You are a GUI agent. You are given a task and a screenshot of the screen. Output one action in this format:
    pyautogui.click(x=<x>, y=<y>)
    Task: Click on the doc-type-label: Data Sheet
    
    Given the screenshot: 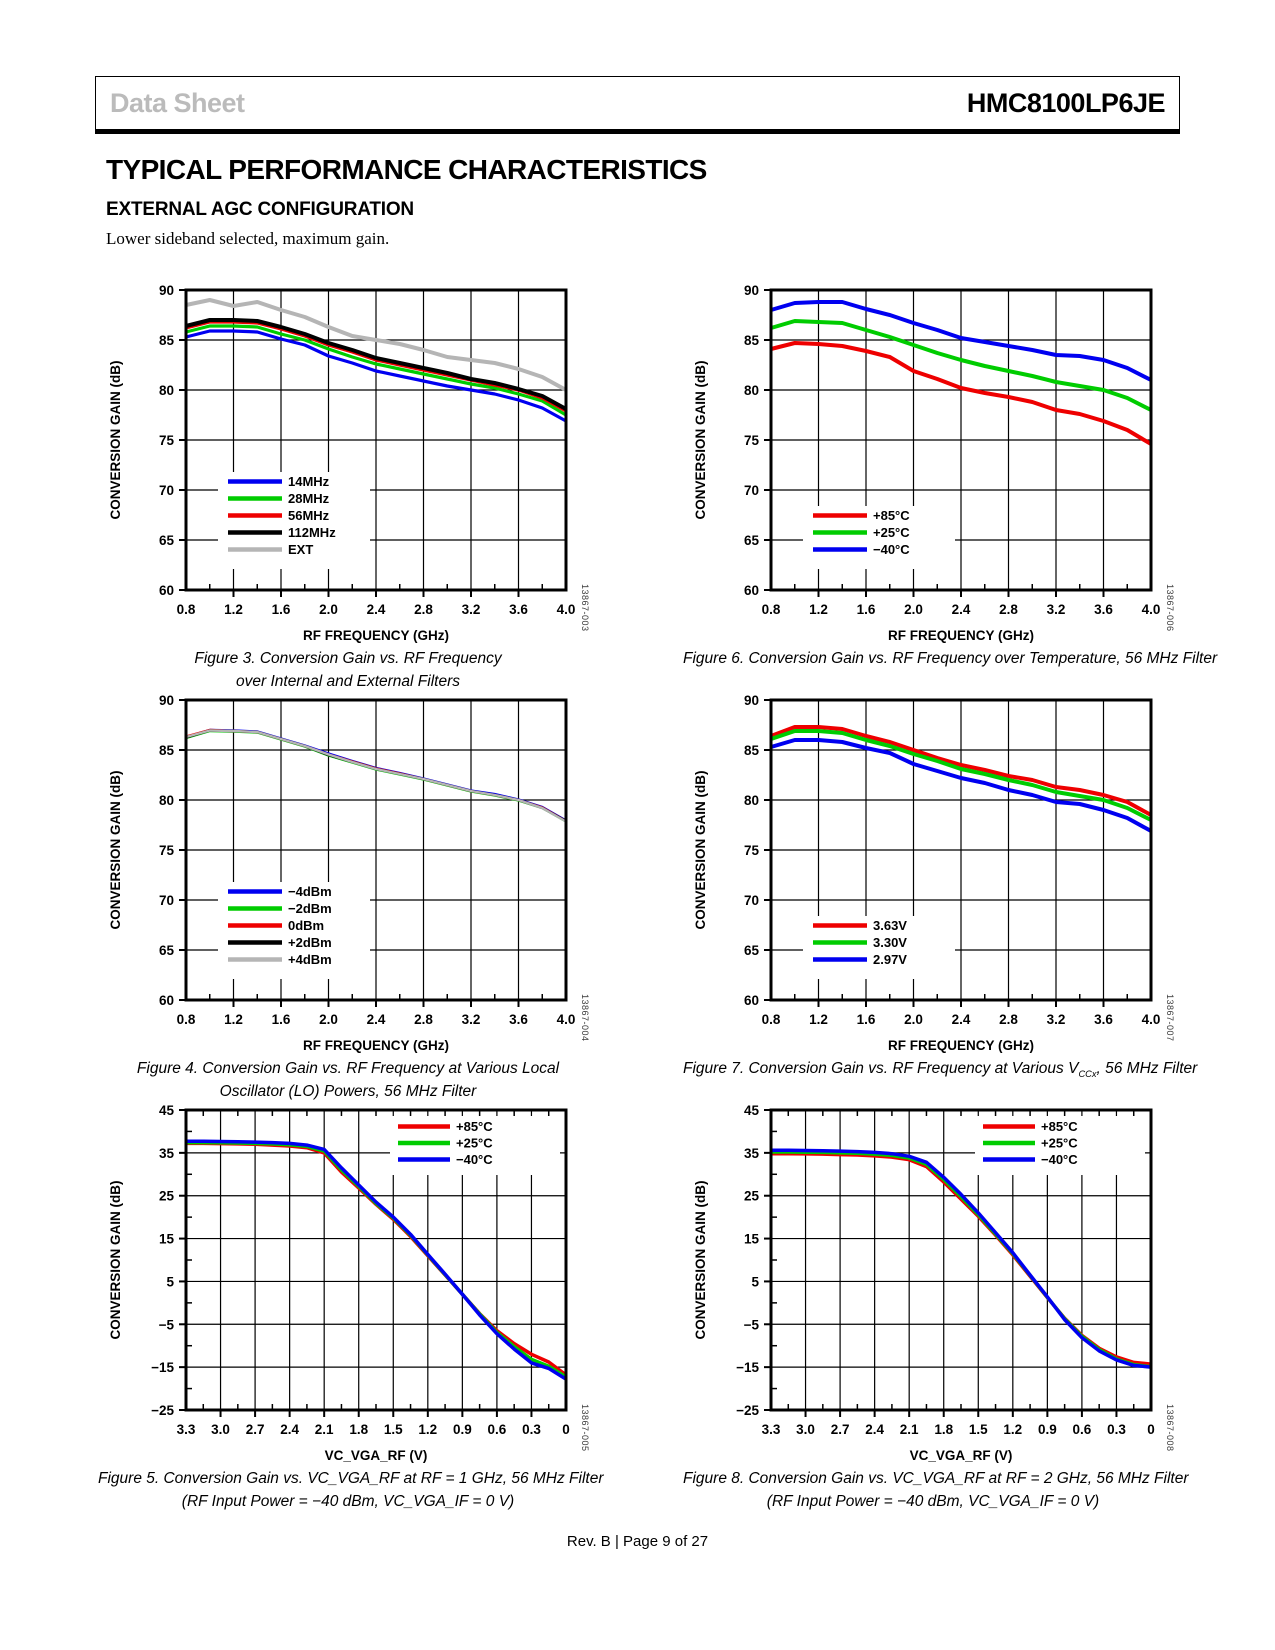 What is the action you would take?
    pyautogui.click(x=177, y=102)
    